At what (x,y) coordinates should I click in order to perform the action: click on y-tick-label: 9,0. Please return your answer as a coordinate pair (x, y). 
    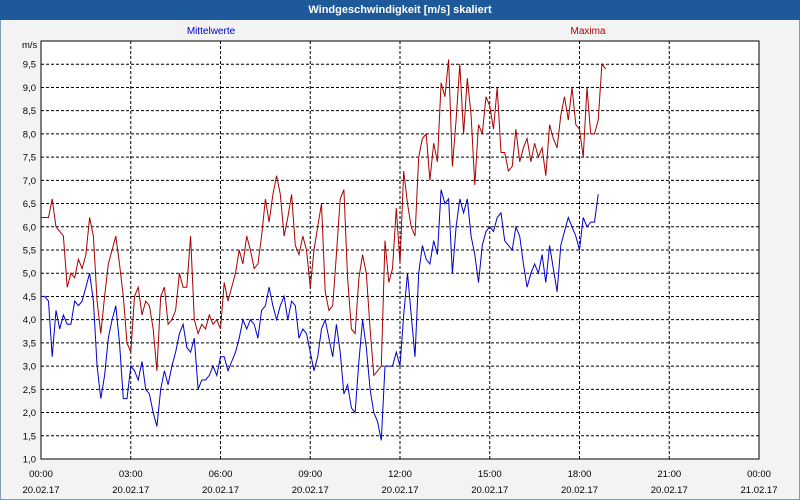
    Looking at the image, I should click on (29, 88).